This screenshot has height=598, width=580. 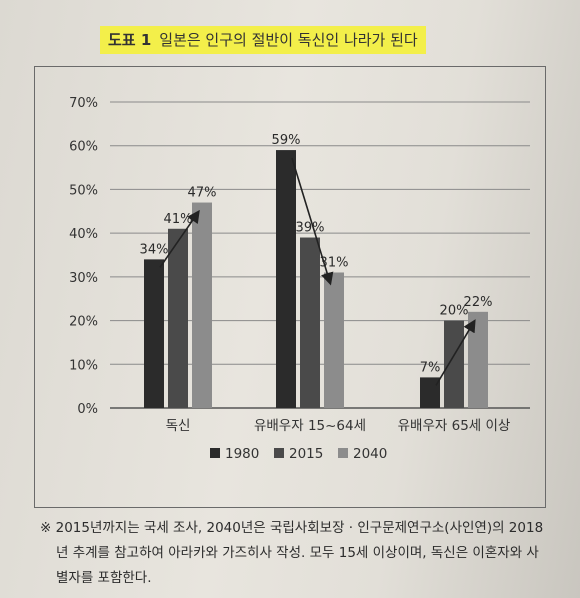 I want to click on x-tick-label: 유배우자 15~64세, so click(x=310, y=426).